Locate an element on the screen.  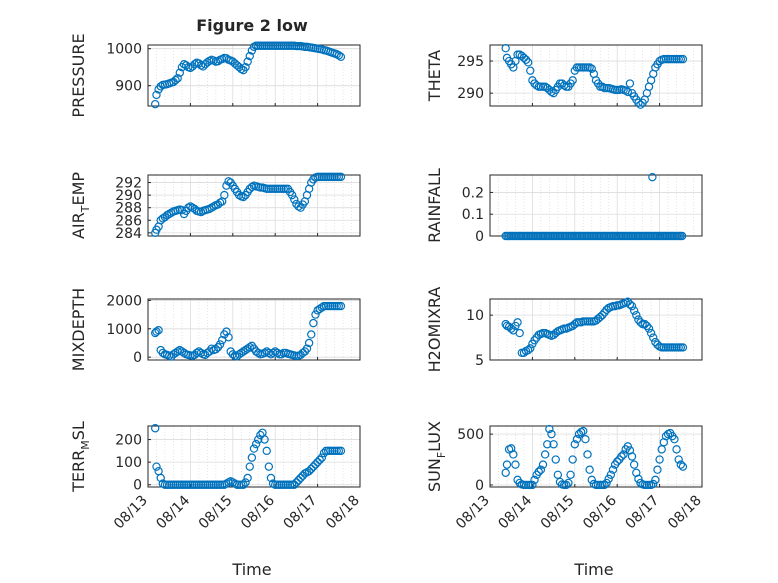
subplot-pressure: 900 1000 PRESSURE is located at coordinates (215, 75).